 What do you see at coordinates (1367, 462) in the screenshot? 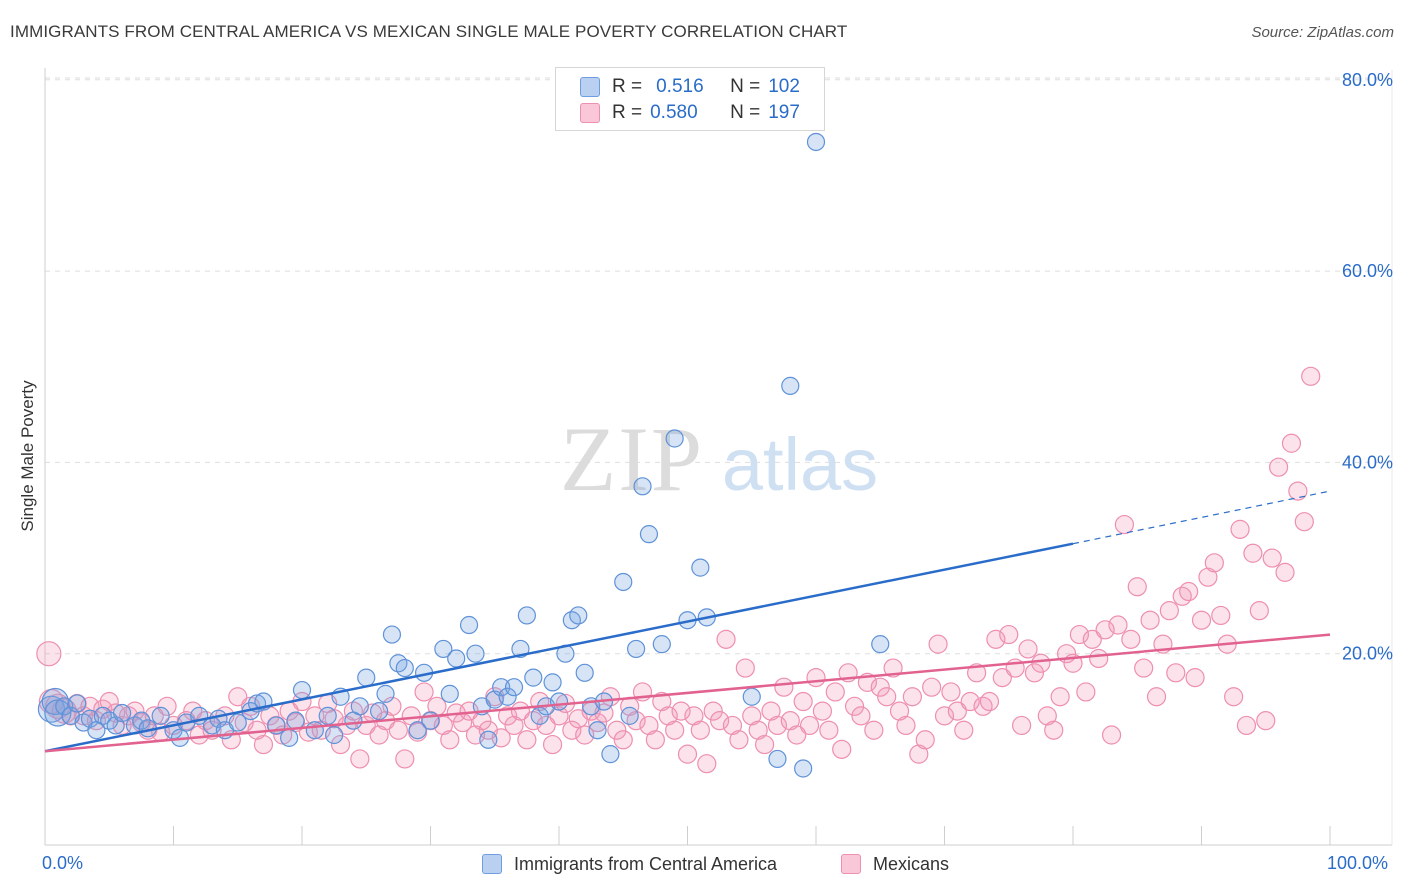
I see `y-tick-label: 40.0%` at bounding box center [1367, 462].